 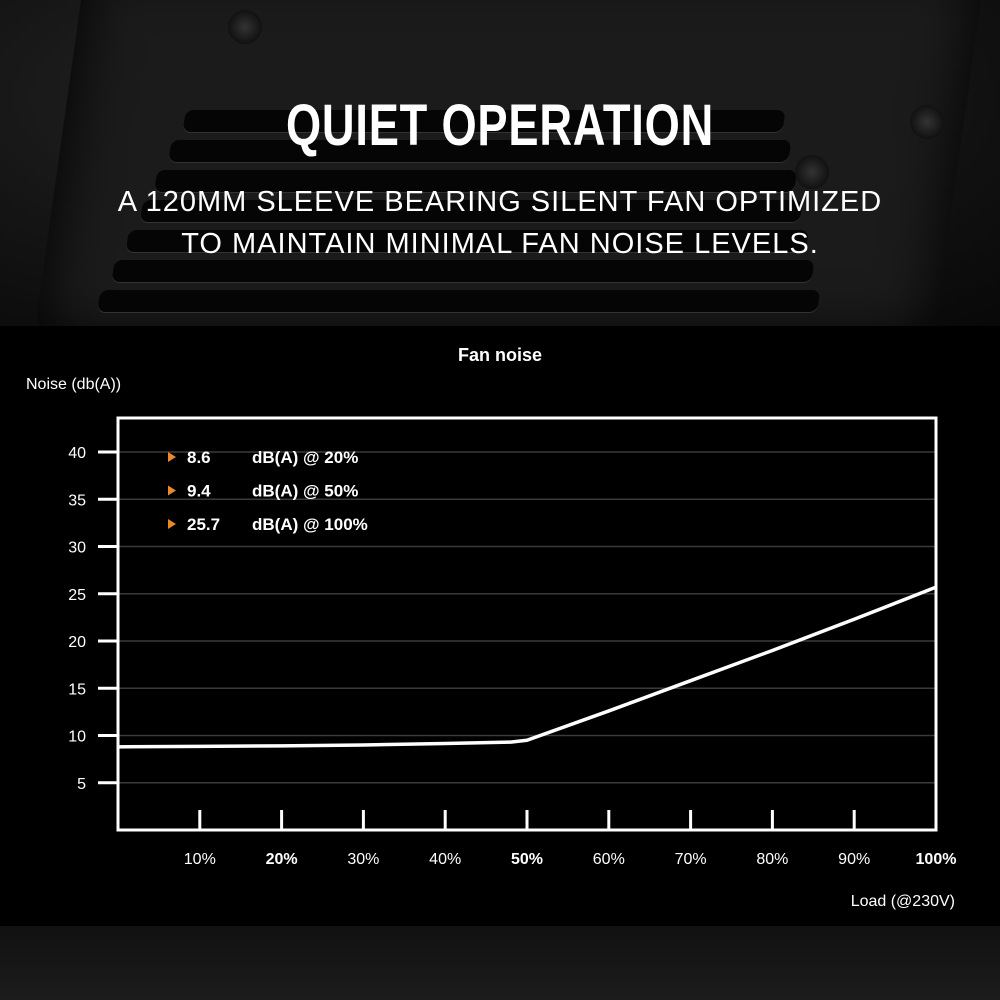 I want to click on y-tick-label: 40, so click(x=77, y=453).